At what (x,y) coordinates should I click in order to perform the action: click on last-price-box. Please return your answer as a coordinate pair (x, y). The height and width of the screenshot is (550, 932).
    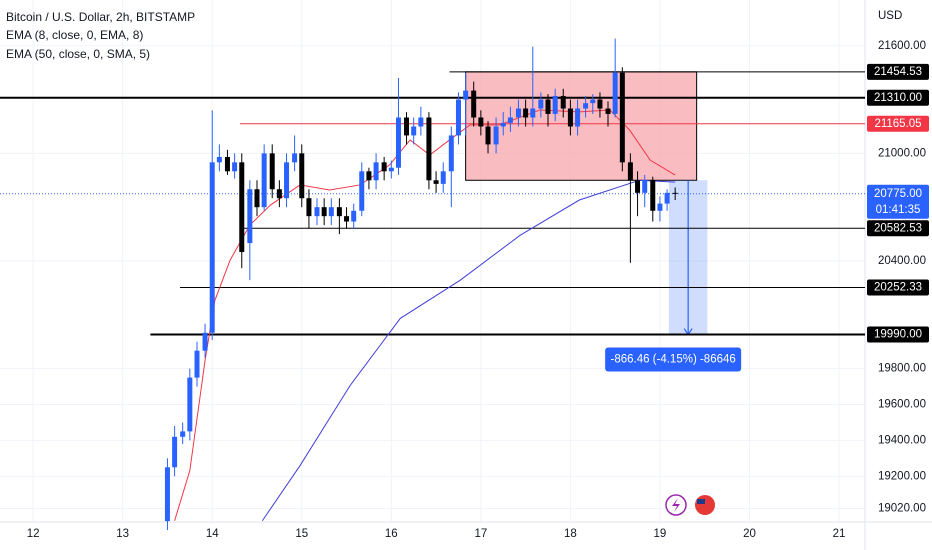
    Looking at the image, I should click on (898, 201).